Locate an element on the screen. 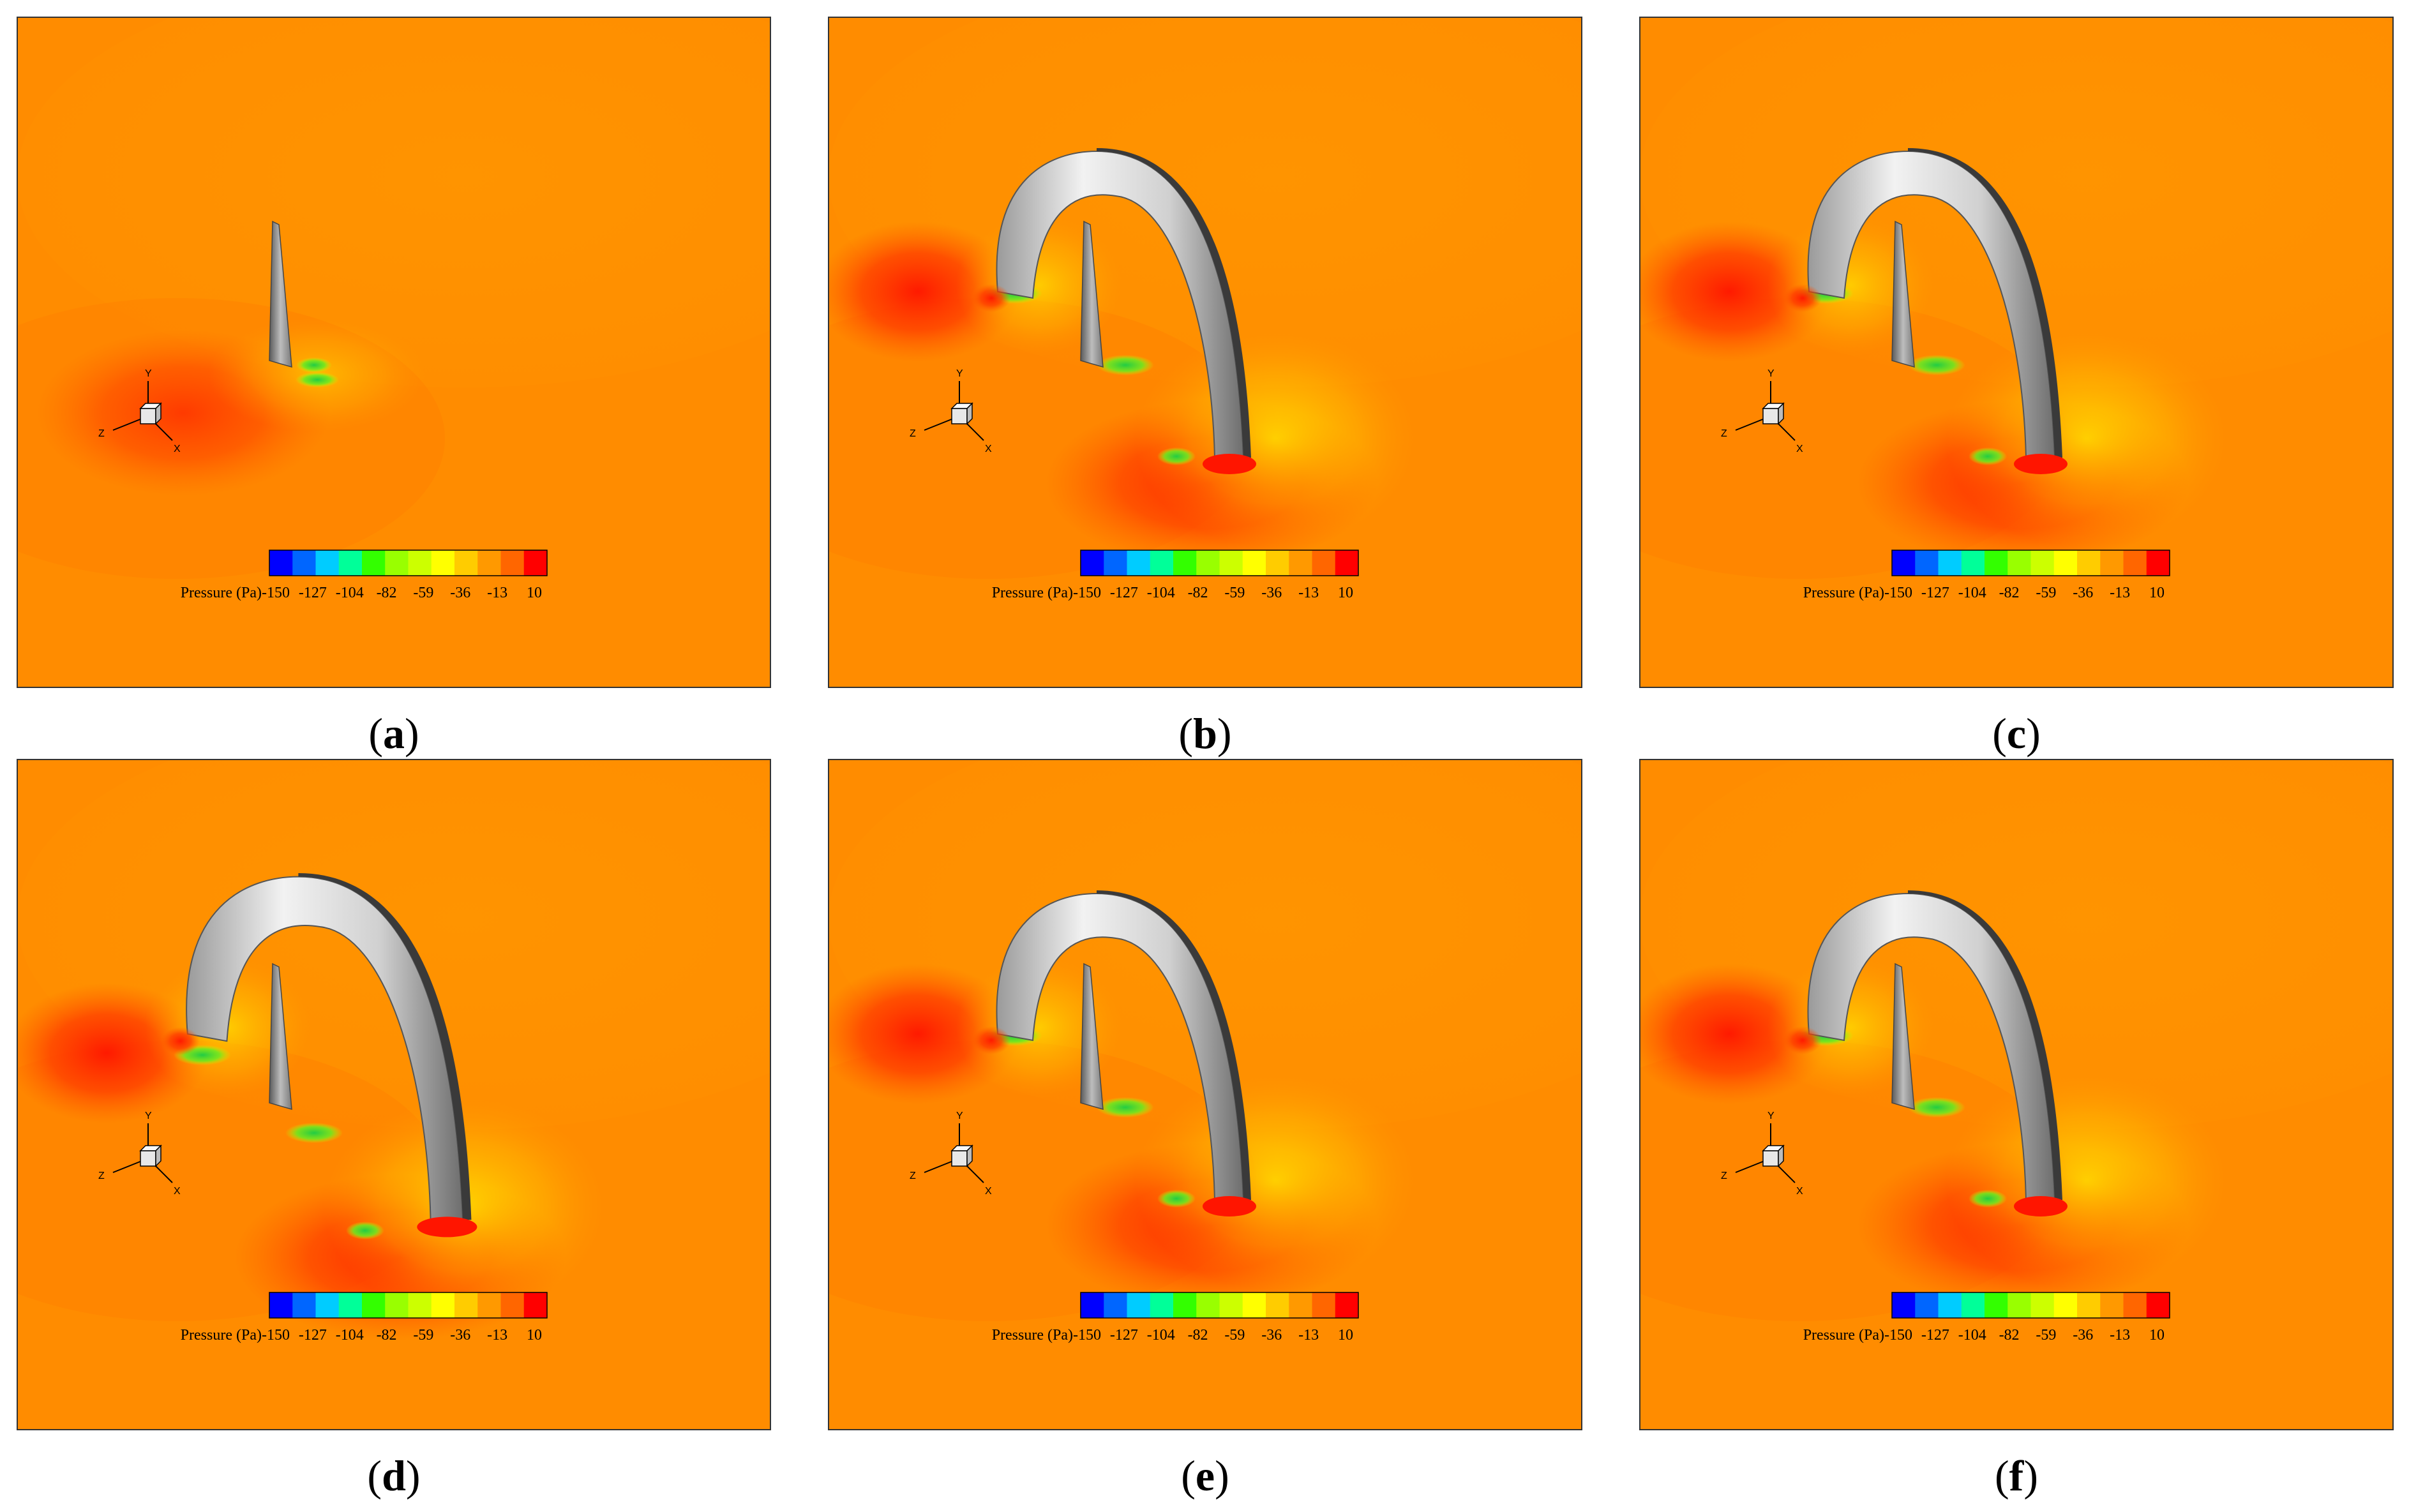  panel-caption: (b) is located at coordinates (1204, 734).